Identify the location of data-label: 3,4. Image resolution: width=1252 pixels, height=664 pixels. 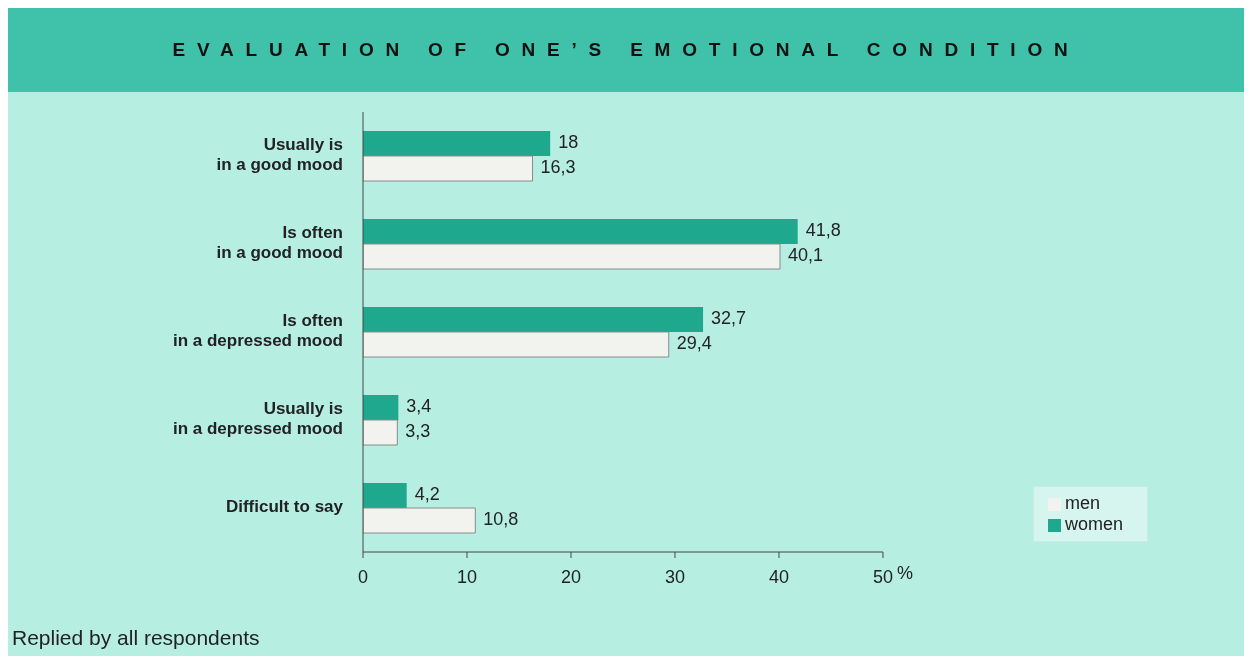
(419, 406).